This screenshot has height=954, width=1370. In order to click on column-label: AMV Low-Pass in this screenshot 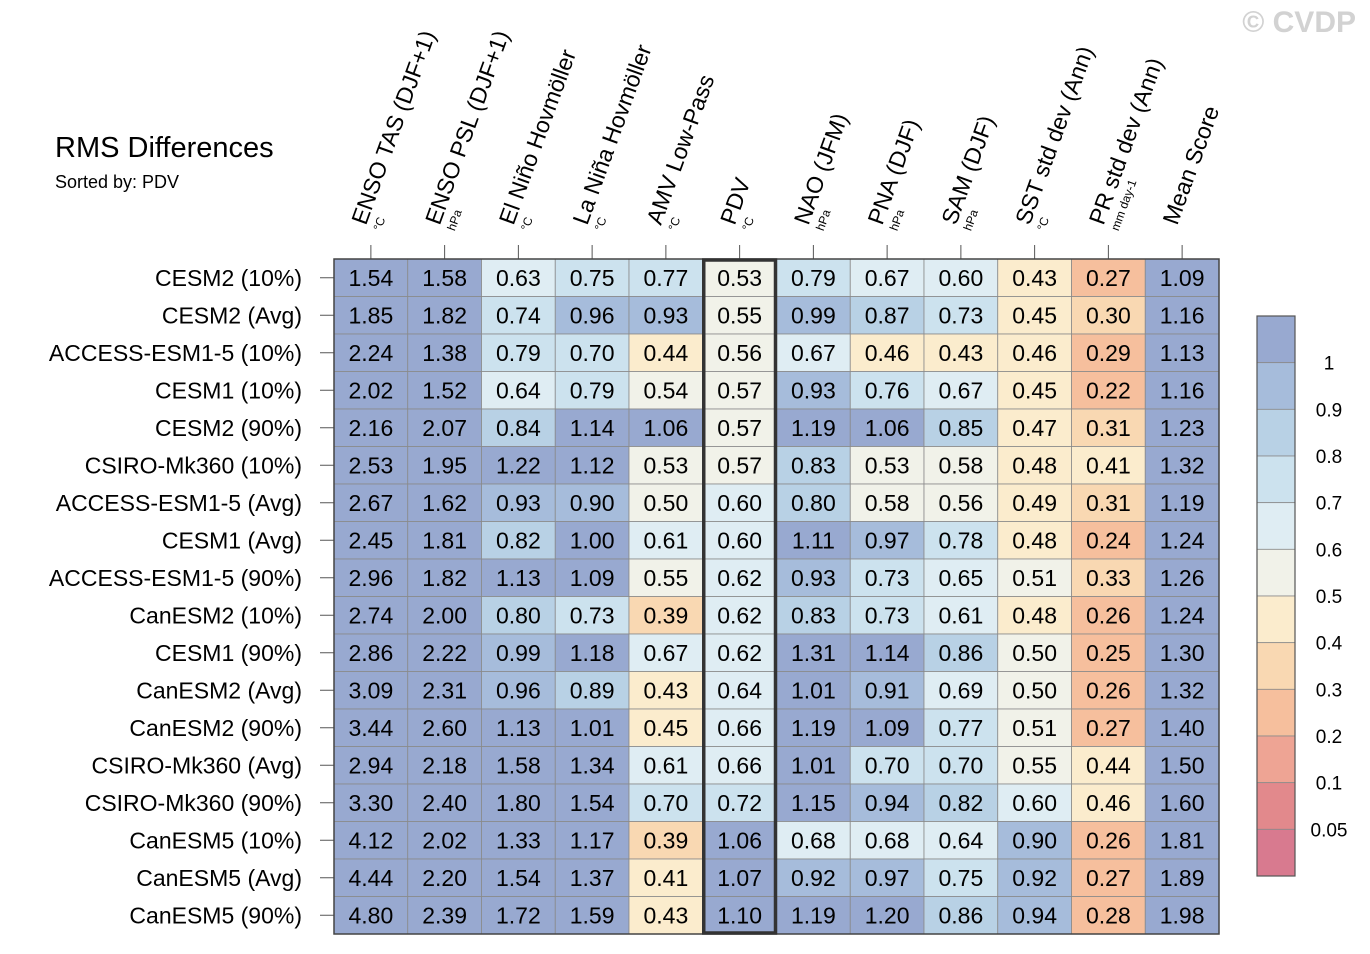, I will do `click(680, 149)`.